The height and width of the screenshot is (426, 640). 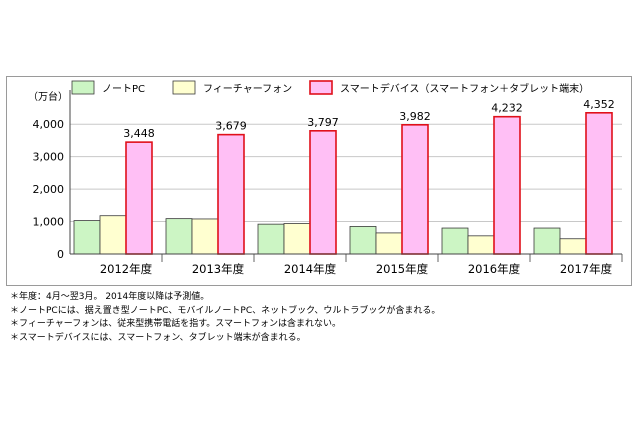 What do you see at coordinates (123, 89) in the screenshot?
I see `legend-label: ノートPC` at bounding box center [123, 89].